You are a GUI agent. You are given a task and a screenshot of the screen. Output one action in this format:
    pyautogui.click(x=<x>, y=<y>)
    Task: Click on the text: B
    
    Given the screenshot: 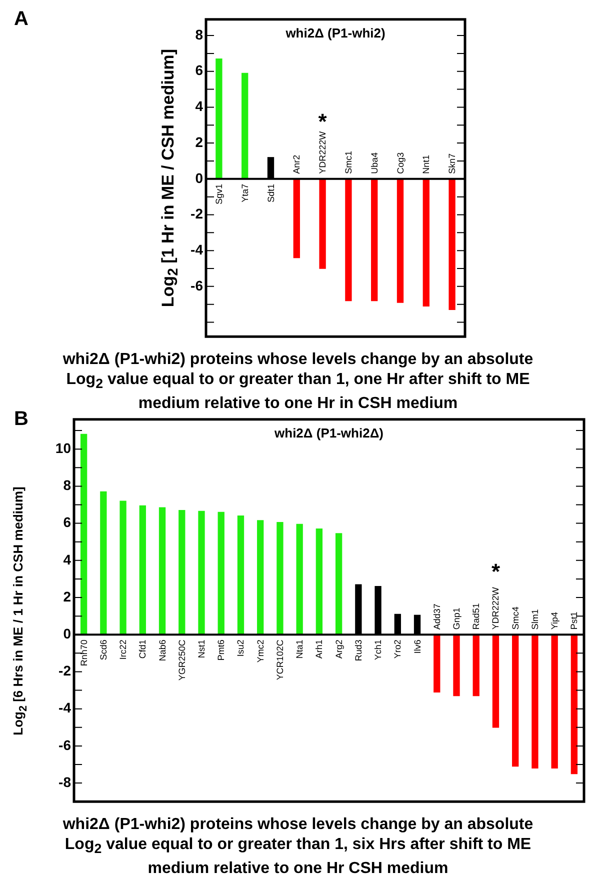 What is the action you would take?
    pyautogui.click(x=21, y=419)
    